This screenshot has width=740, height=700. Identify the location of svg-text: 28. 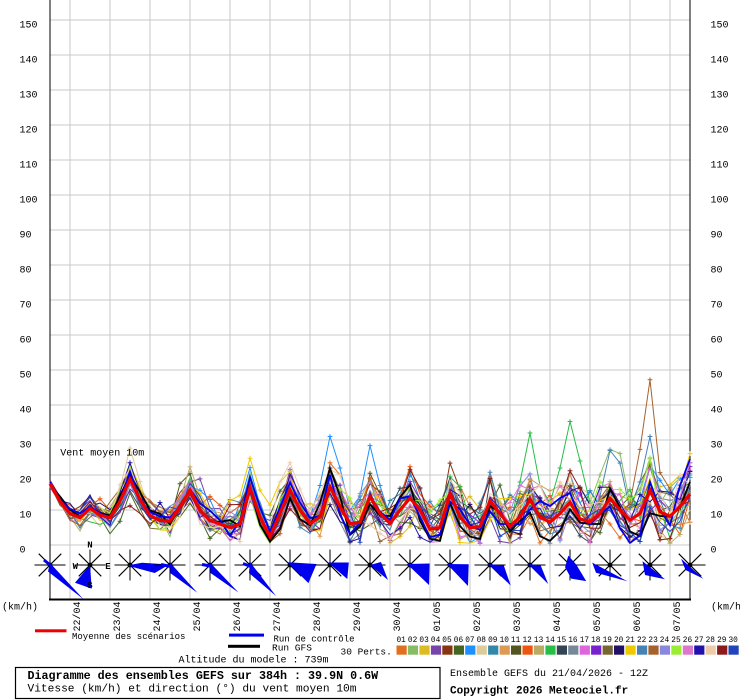
(711, 641).